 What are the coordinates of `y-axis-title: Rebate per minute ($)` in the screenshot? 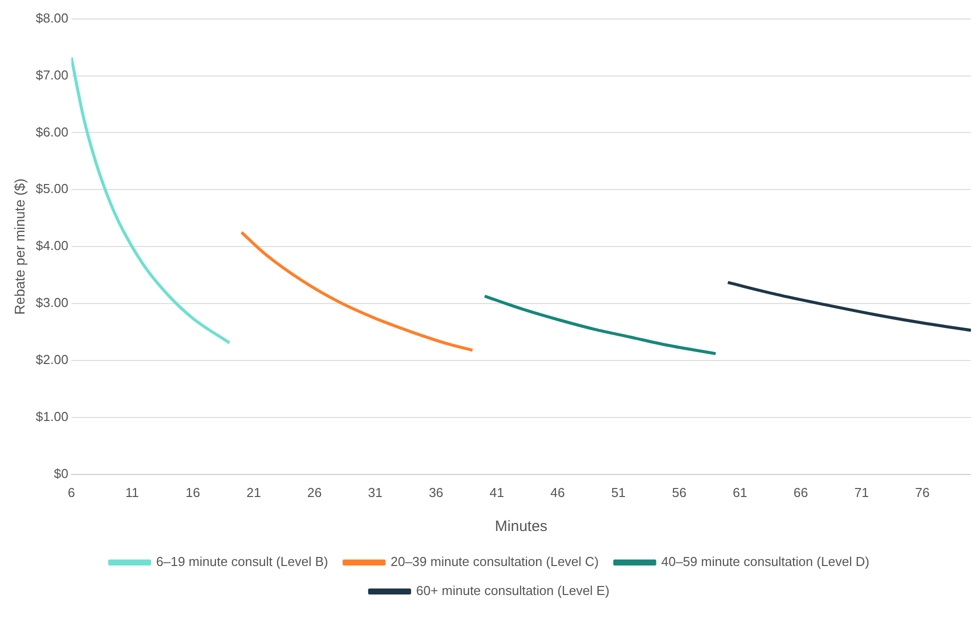 It's located at (19, 246).